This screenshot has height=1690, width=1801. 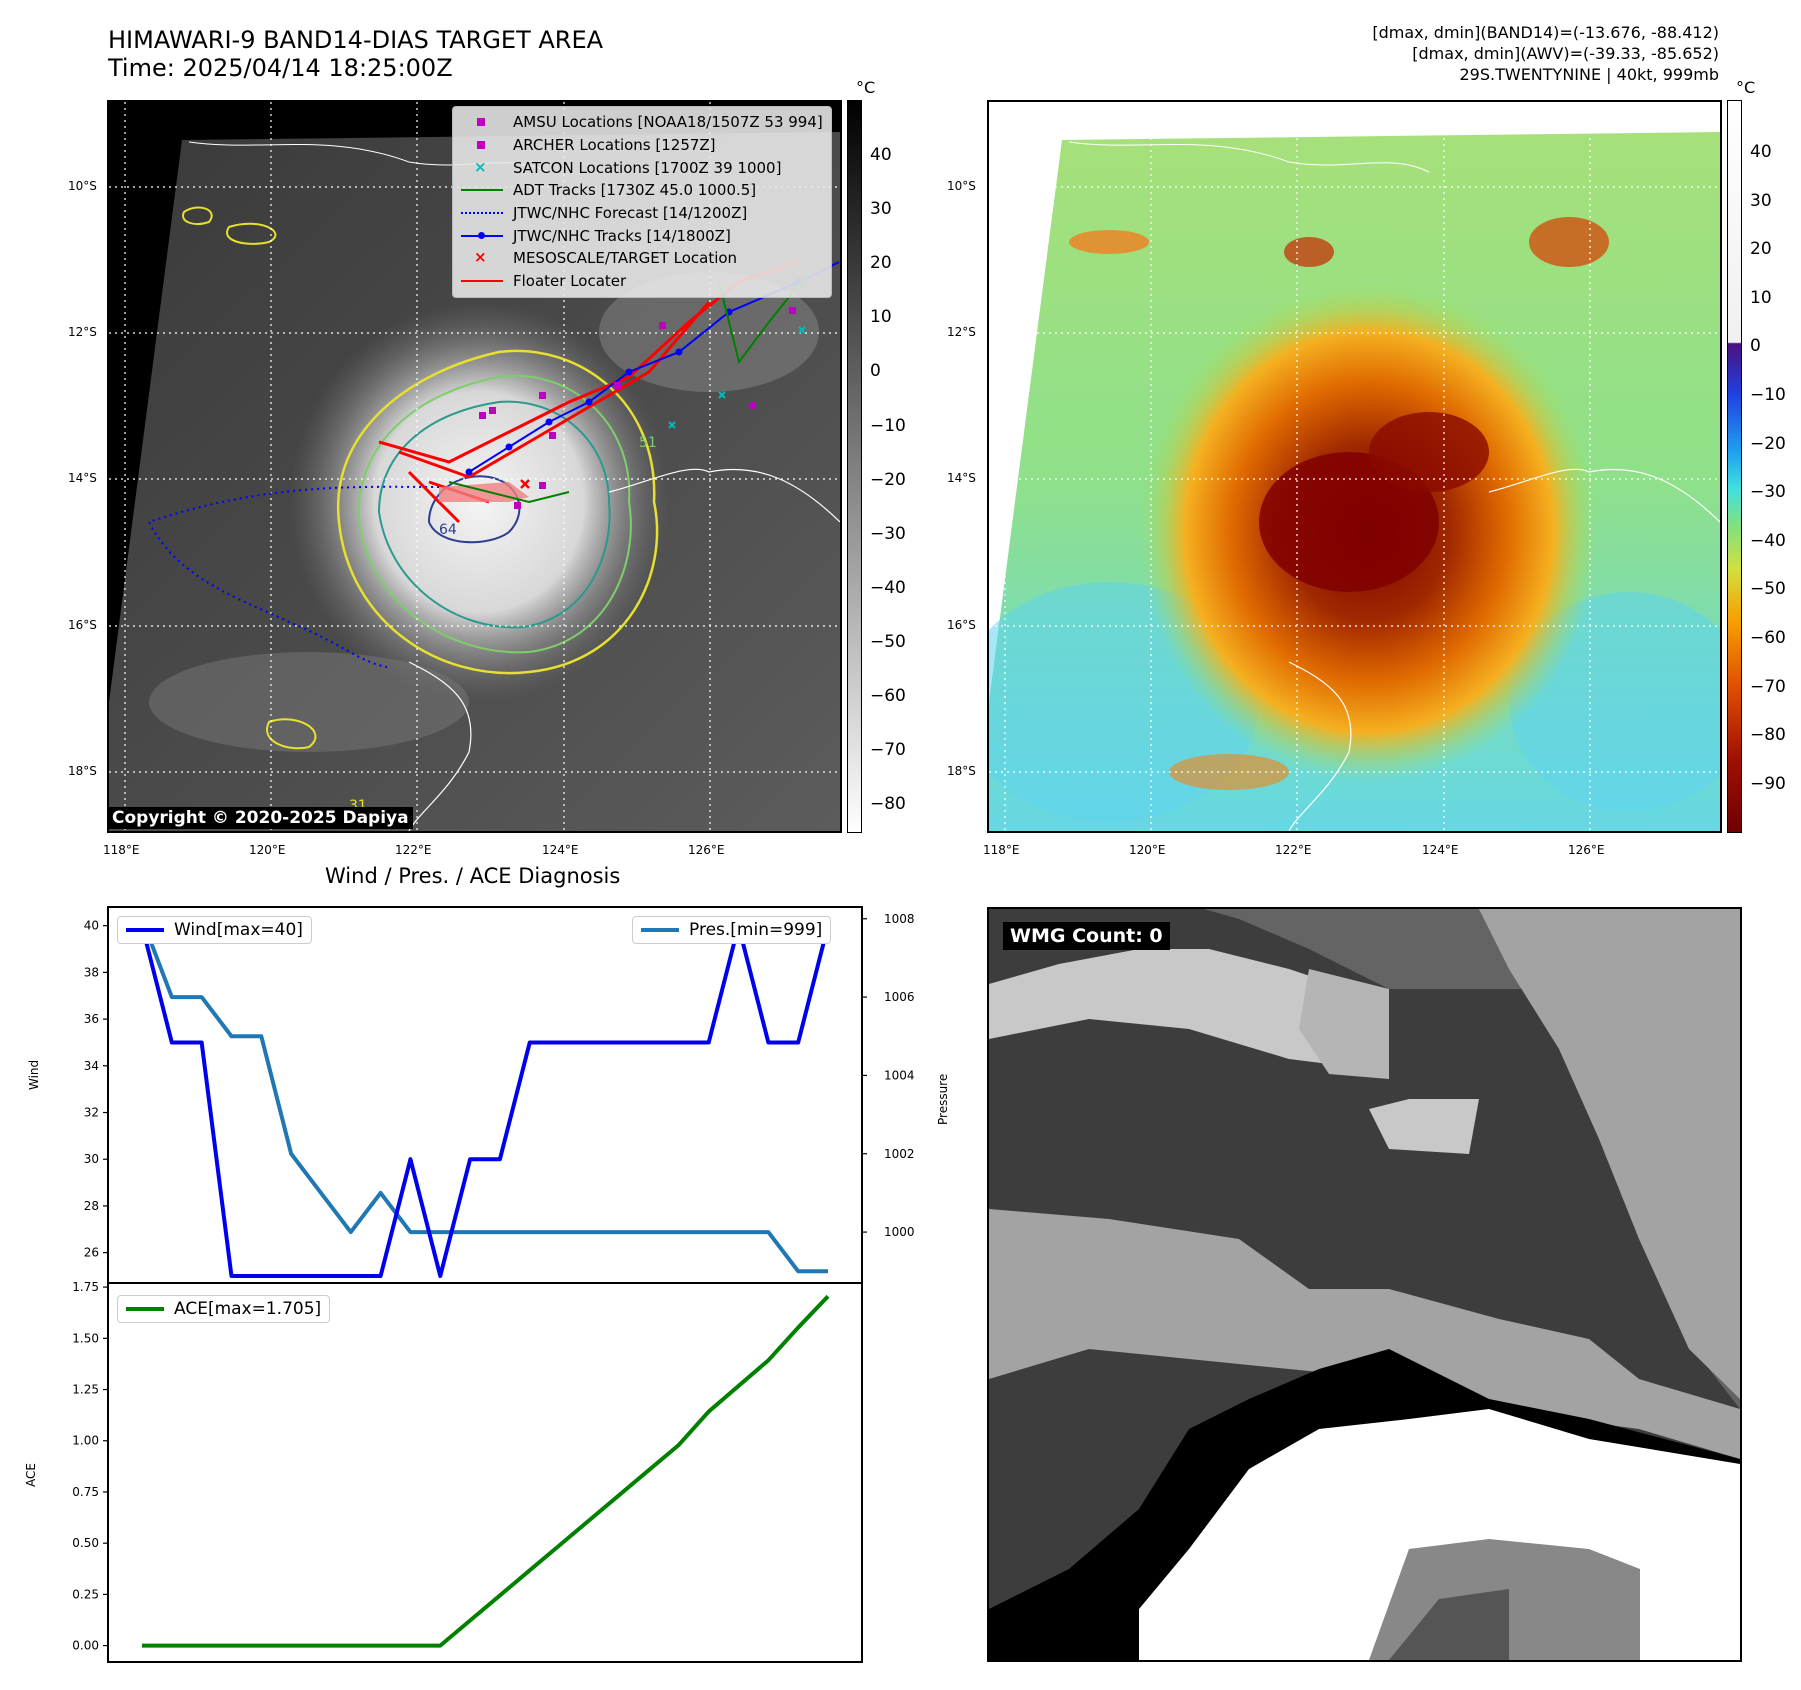 I want to click on ace-ytick-label: 0.50, so click(x=85, y=1543).